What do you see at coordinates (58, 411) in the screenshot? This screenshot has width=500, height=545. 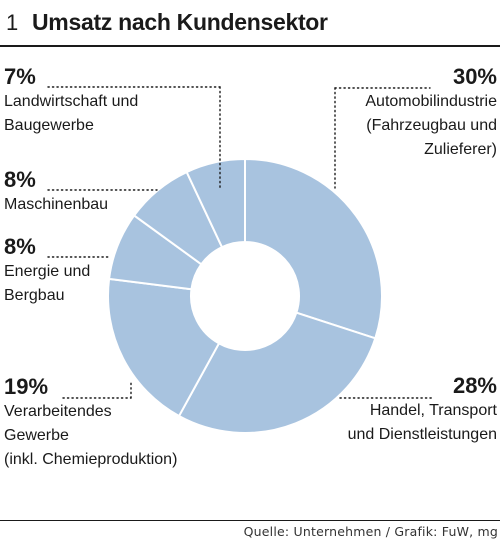 I see `slice-name-3-line-1: Verarbeitendes` at bounding box center [58, 411].